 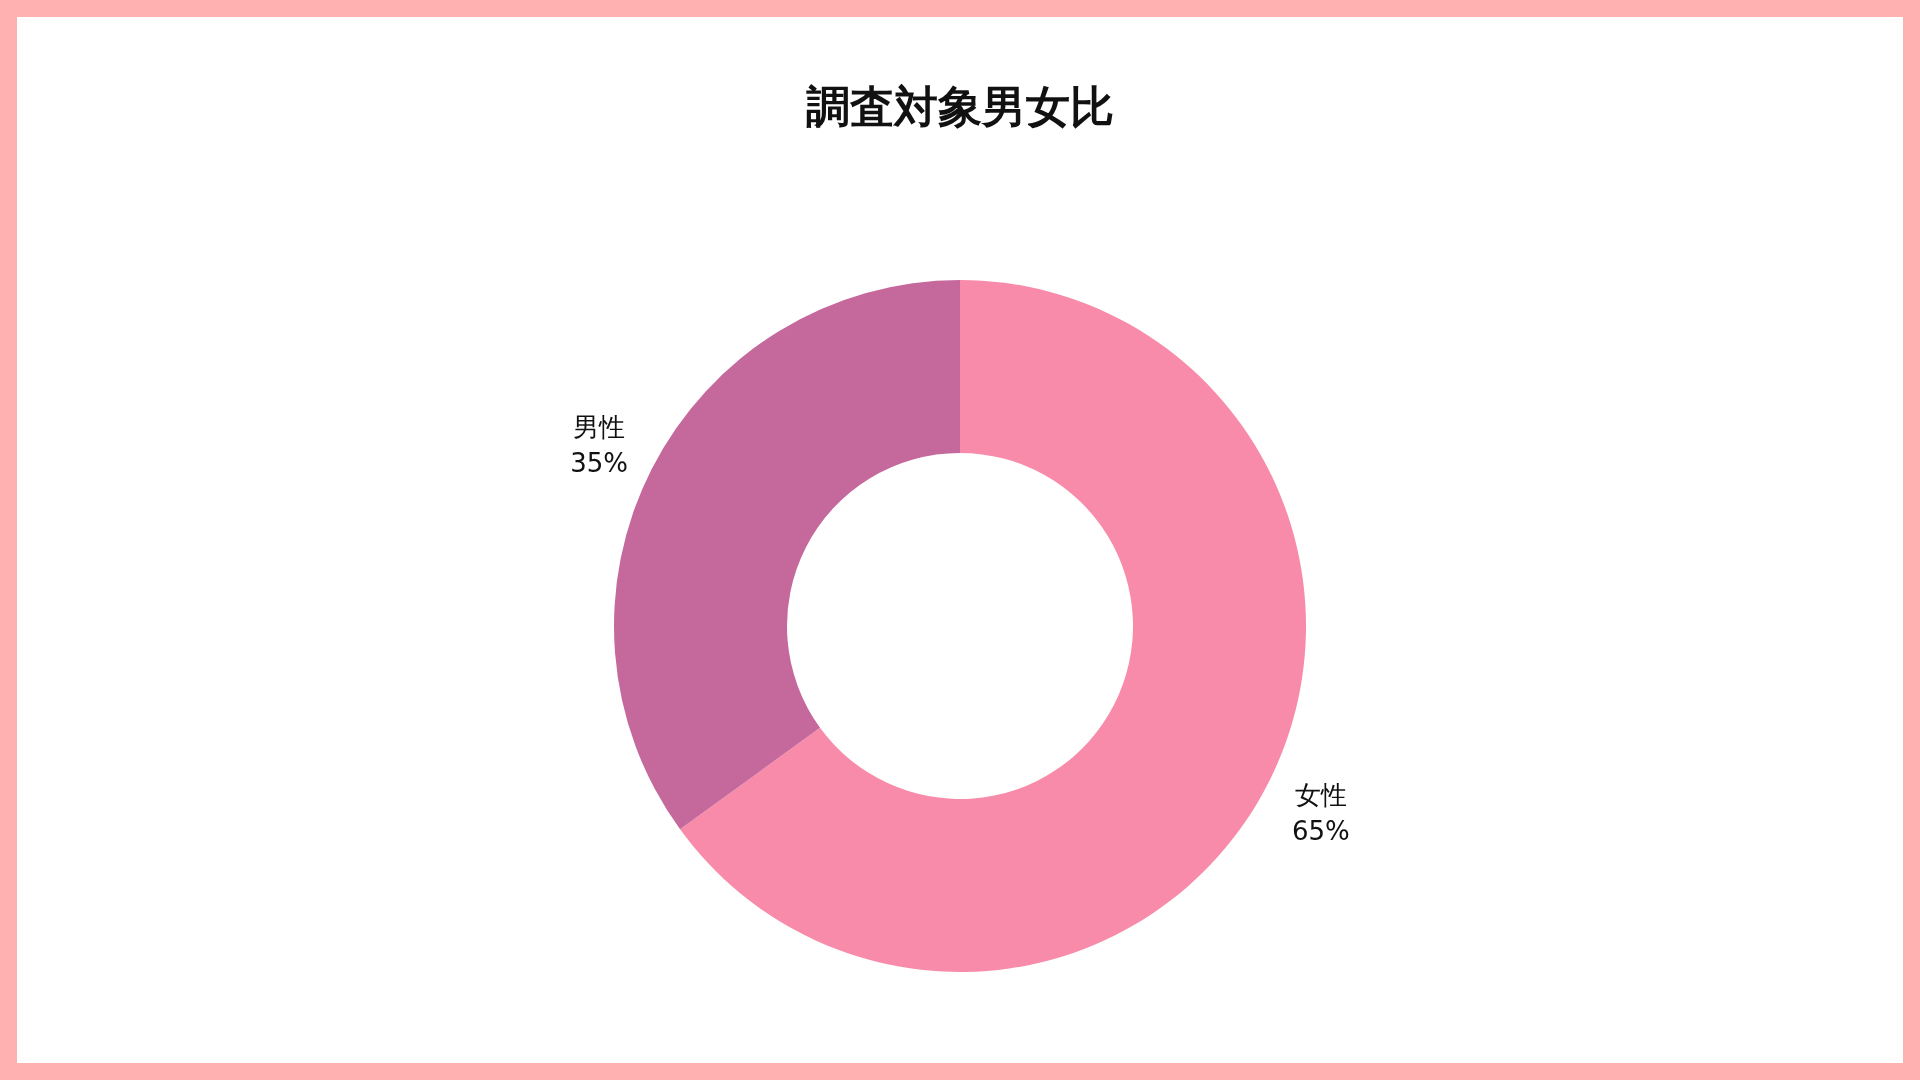 I want to click on data-label: 65%, so click(x=1320, y=830).